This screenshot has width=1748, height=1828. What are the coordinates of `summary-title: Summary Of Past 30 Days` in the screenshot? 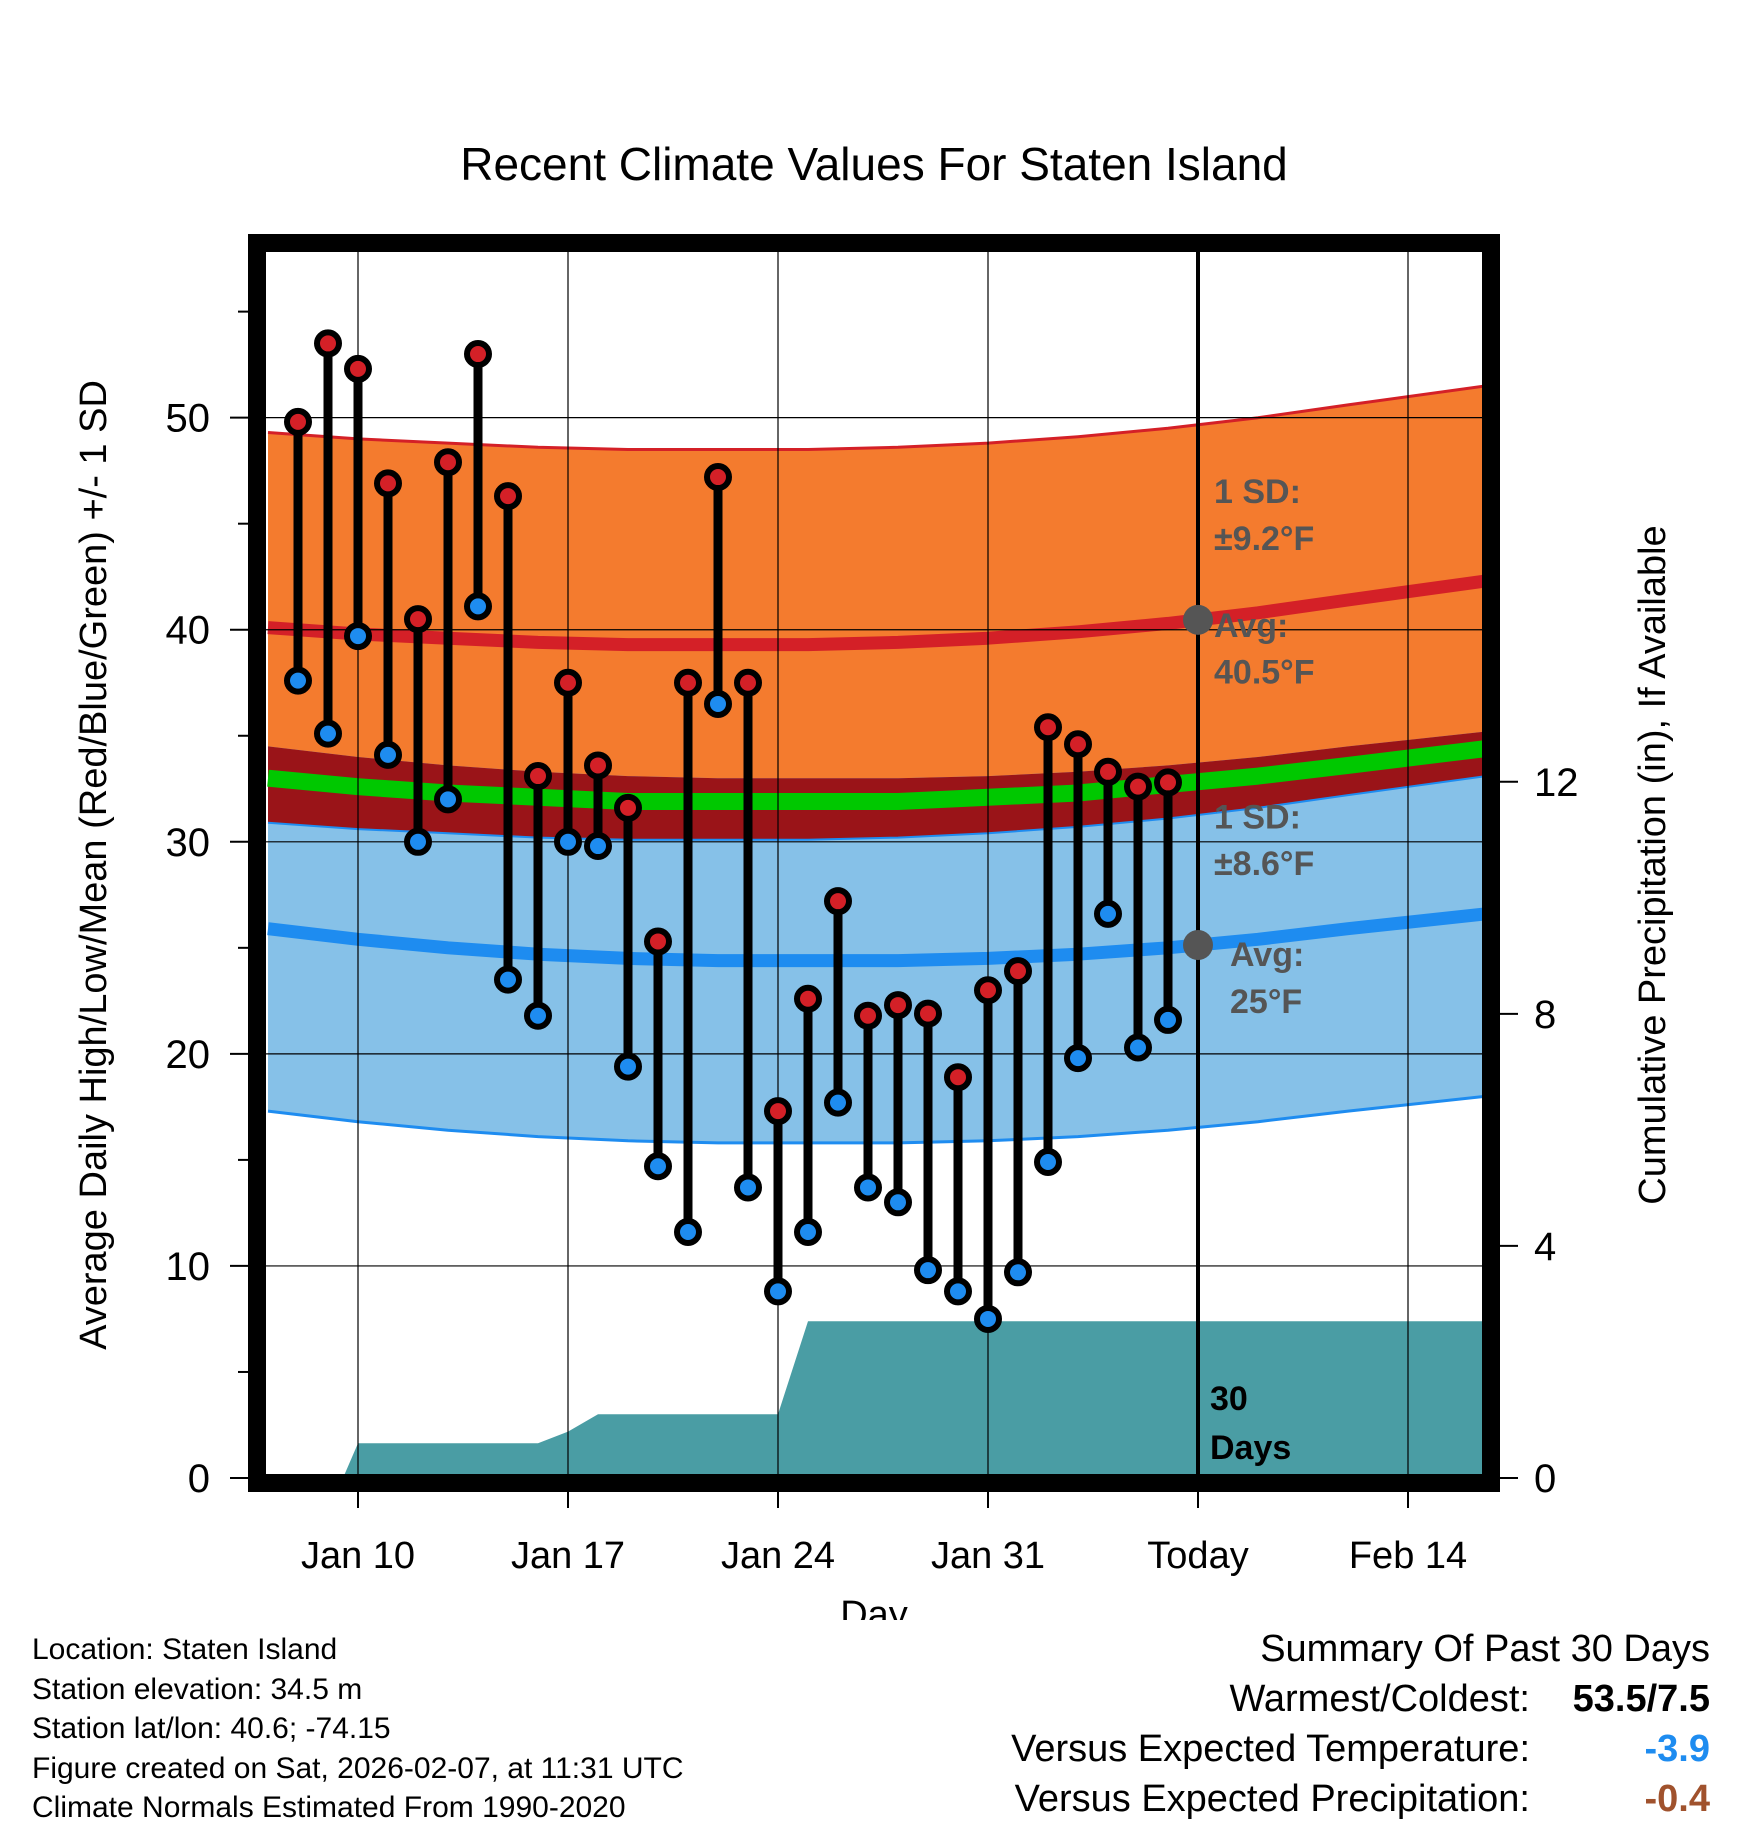 It's located at (1485, 1649).